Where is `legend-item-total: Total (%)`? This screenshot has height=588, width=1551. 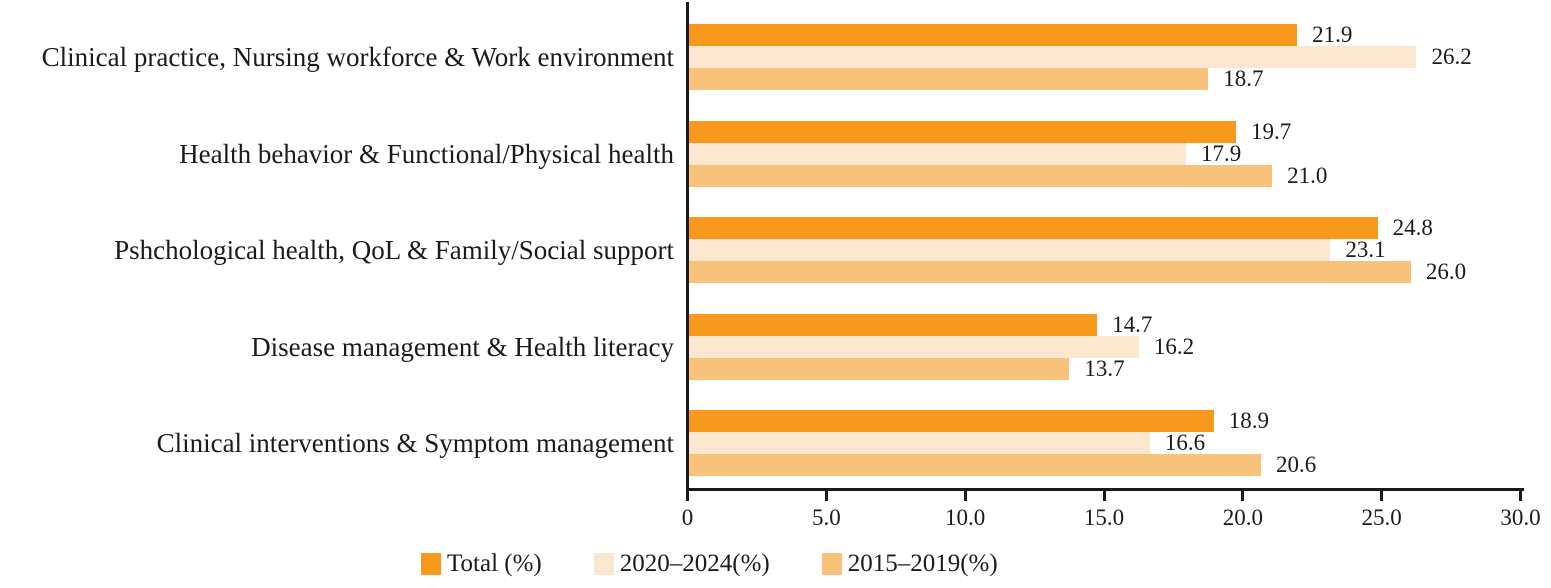
legend-item-total: Total (%) is located at coordinates (481, 564).